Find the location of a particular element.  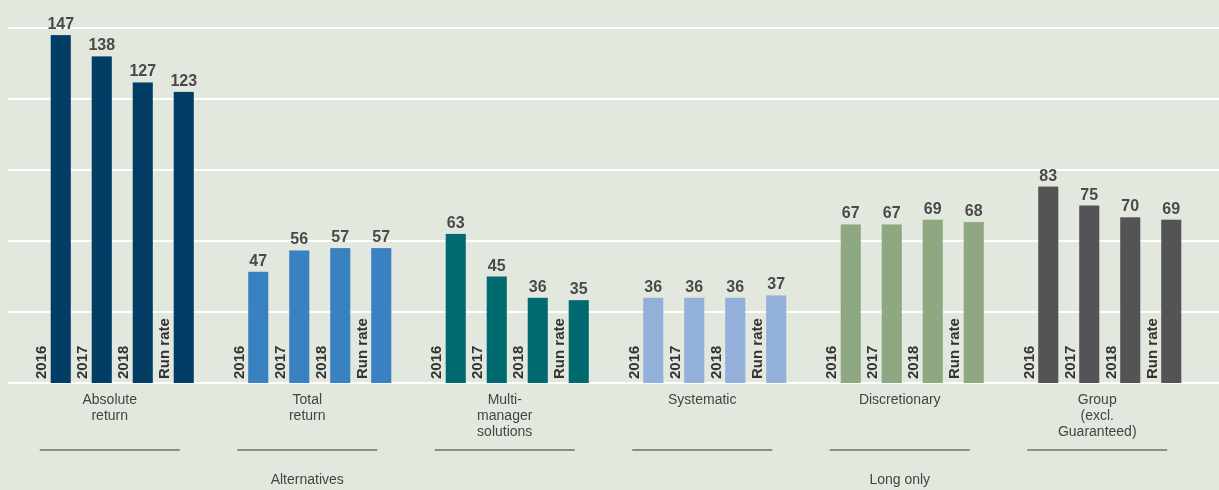

x-tick-label: Discretionary is located at coordinates (899, 399).